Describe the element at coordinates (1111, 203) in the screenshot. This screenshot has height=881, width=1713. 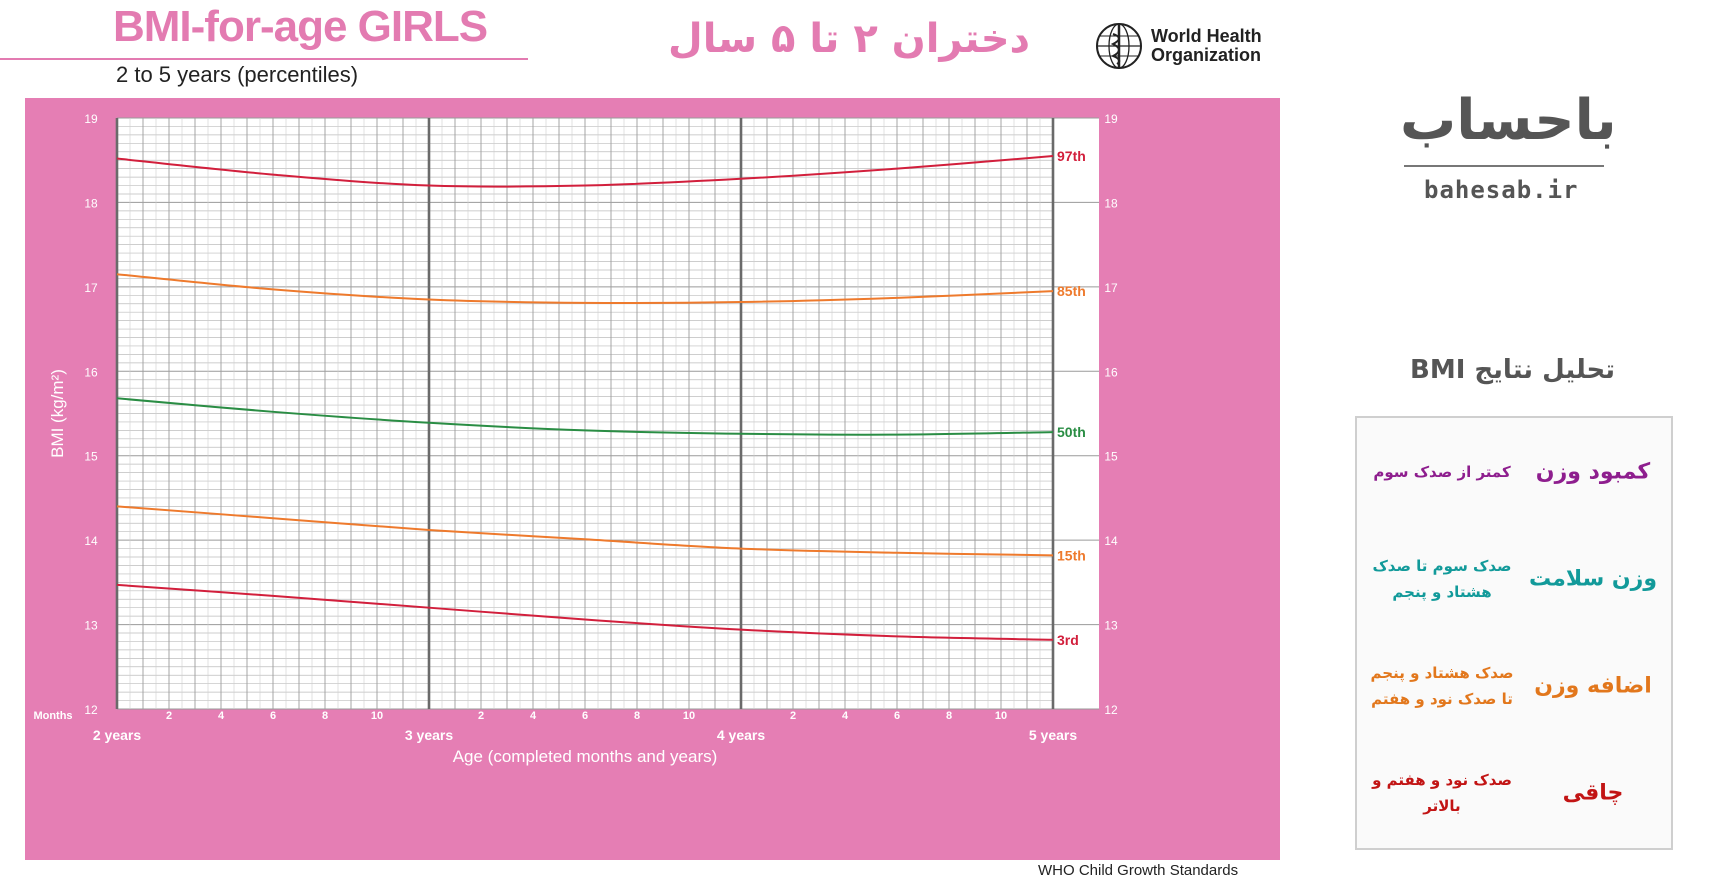
I see `y-tick-label-right: 18` at that location.